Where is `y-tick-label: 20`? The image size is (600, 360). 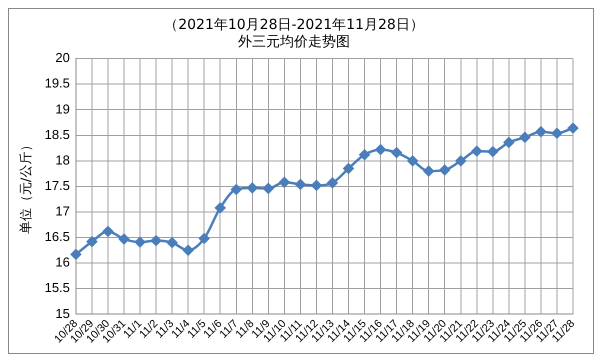
y-tick-label: 20 is located at coordinates (62, 58).